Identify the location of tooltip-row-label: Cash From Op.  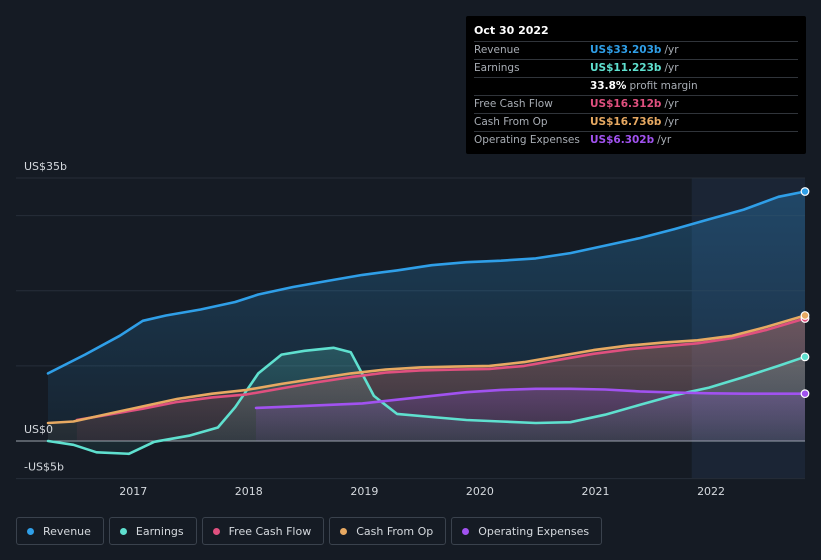
(511, 122).